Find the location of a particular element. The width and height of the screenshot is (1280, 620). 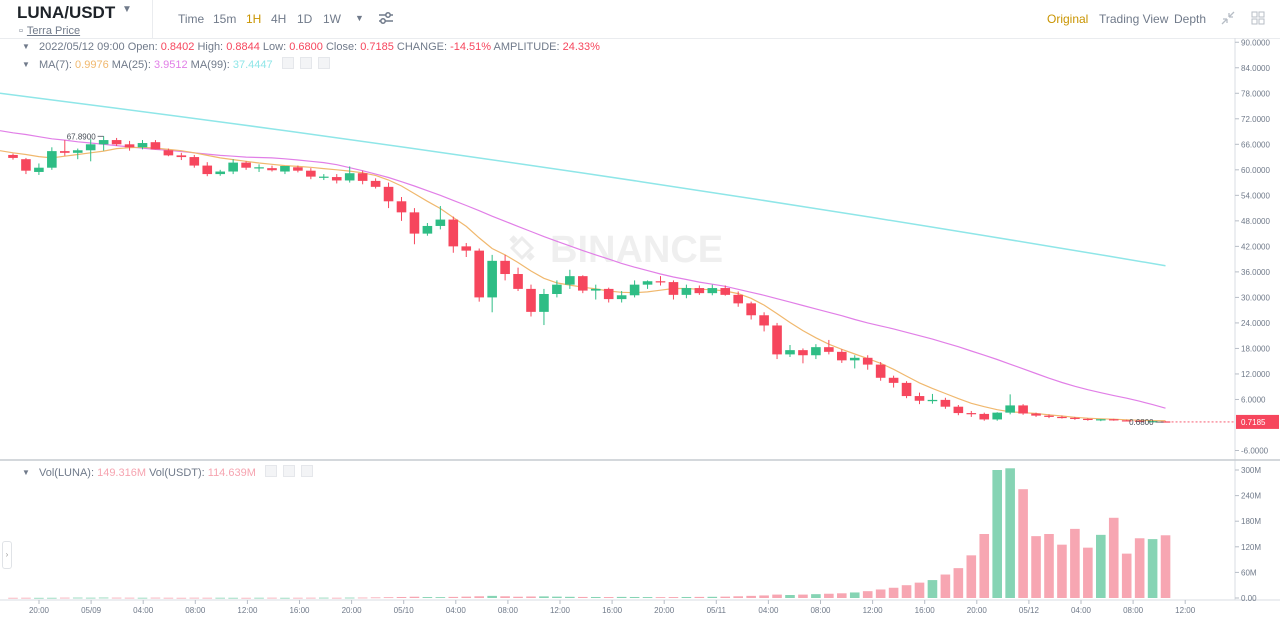

interval-1d: 1D is located at coordinates (305, 19).